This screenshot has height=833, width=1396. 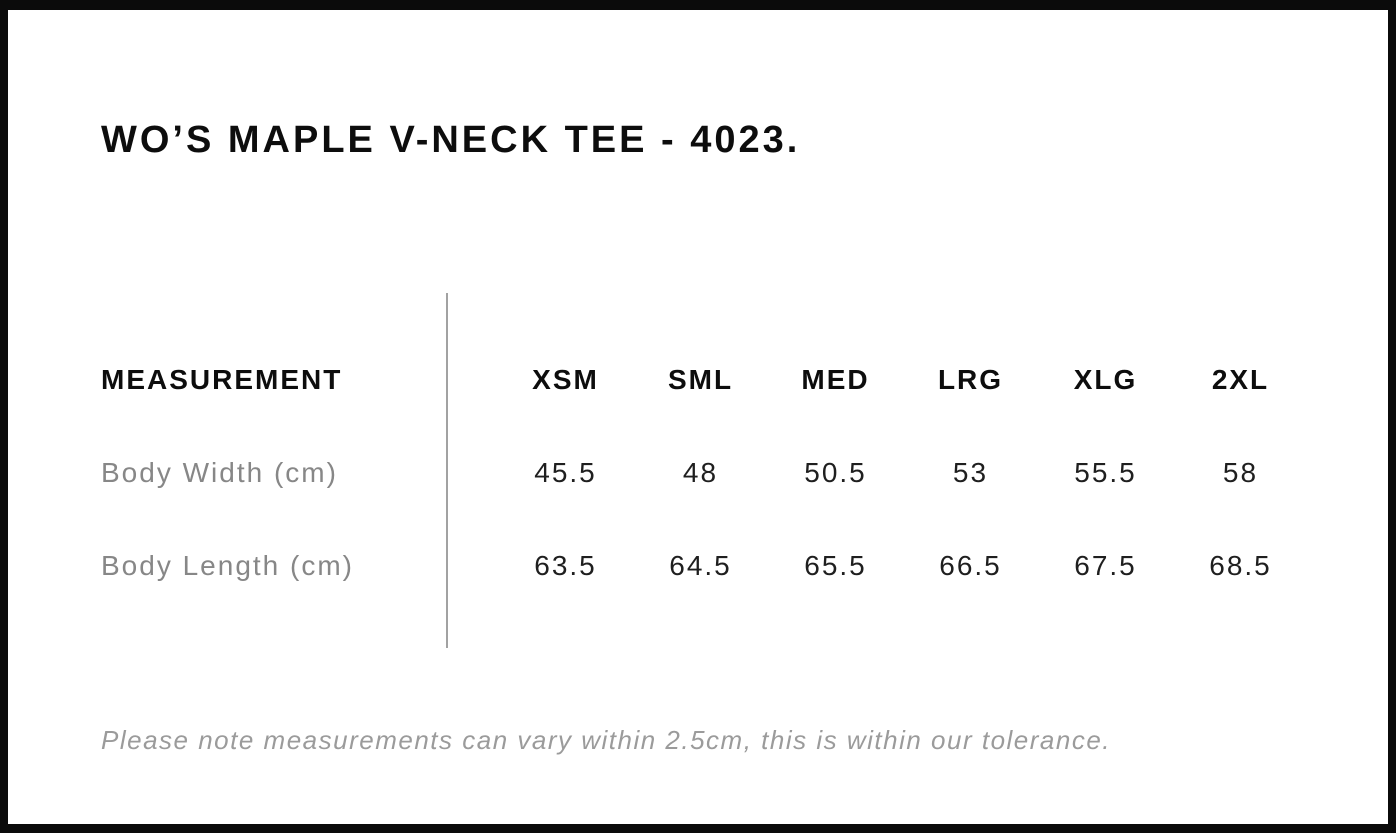 What do you see at coordinates (835, 472) in the screenshot?
I see `body-width-med: 50.5` at bounding box center [835, 472].